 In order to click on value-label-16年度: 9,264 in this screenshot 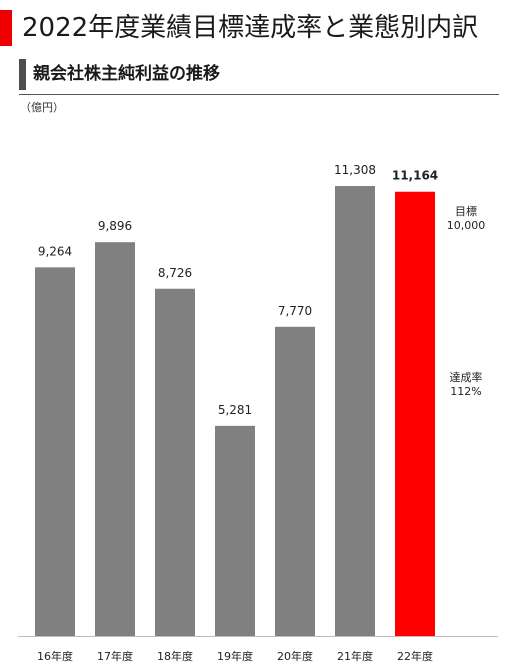, I will do `click(55, 251)`.